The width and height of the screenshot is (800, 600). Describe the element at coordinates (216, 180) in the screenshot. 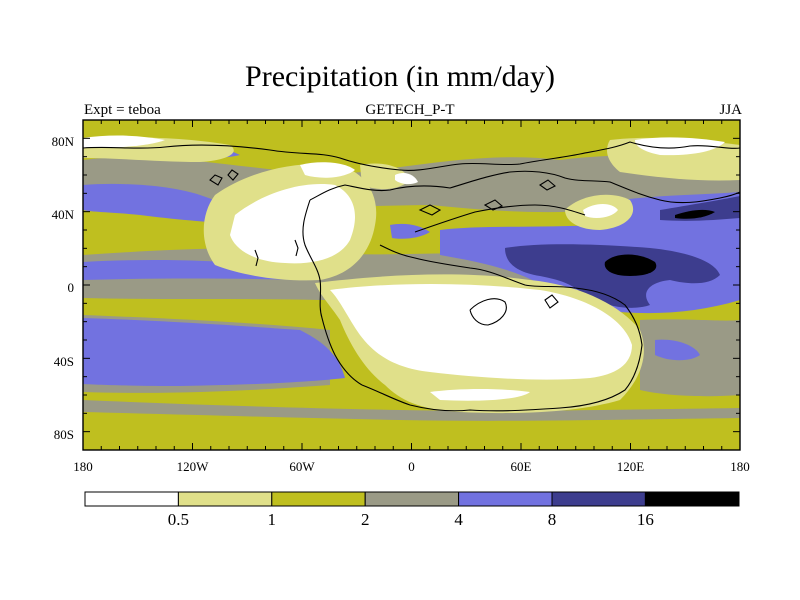

I see `coast-island-a` at that location.